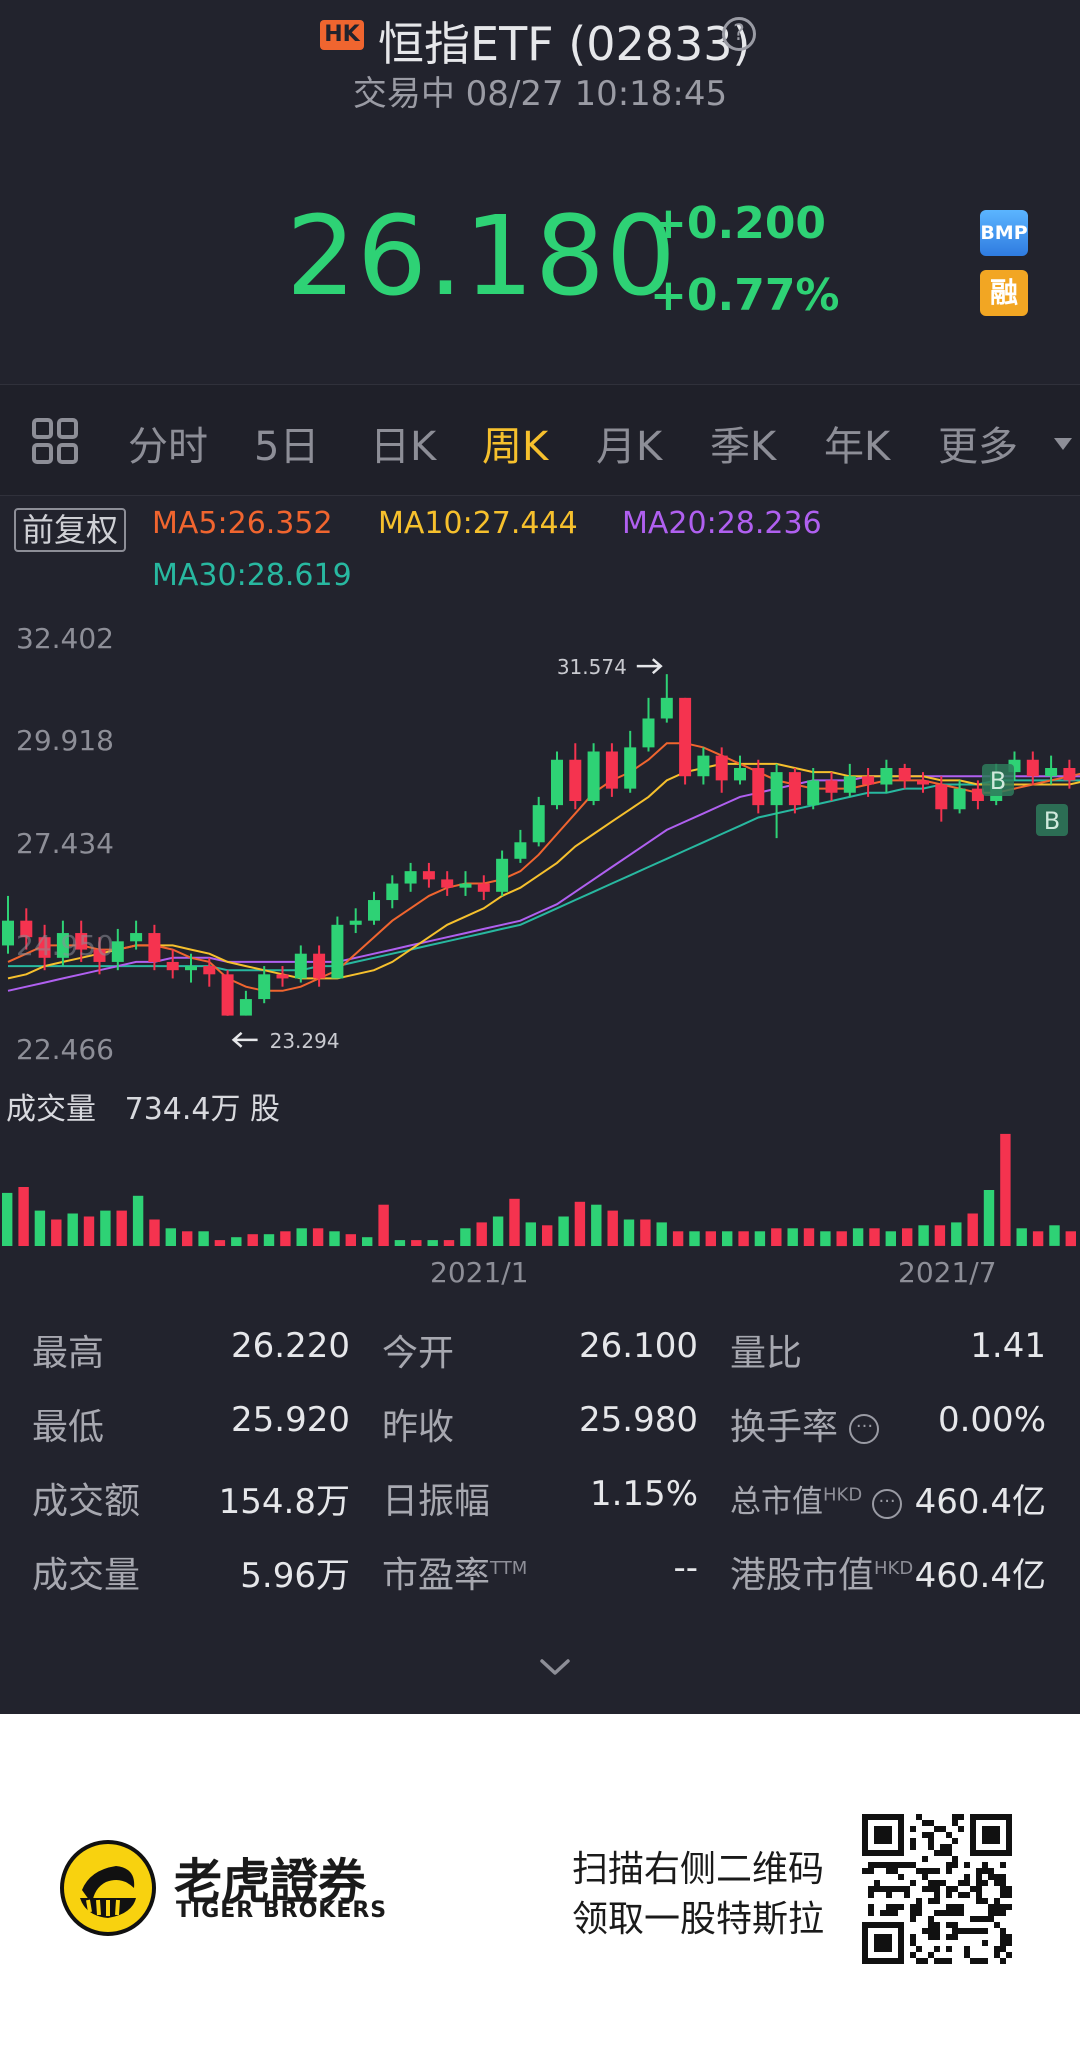  What do you see at coordinates (739, 34) in the screenshot?
I see `help-icon: ?` at bounding box center [739, 34].